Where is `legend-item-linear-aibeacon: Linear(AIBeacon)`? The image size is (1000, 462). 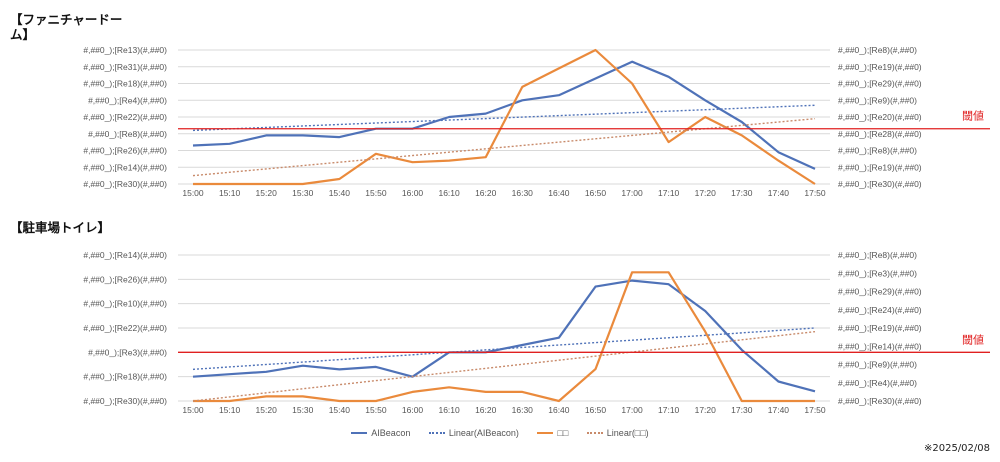 legend-item-linear-aibeacon: Linear(AIBeacon) is located at coordinates (473, 433).